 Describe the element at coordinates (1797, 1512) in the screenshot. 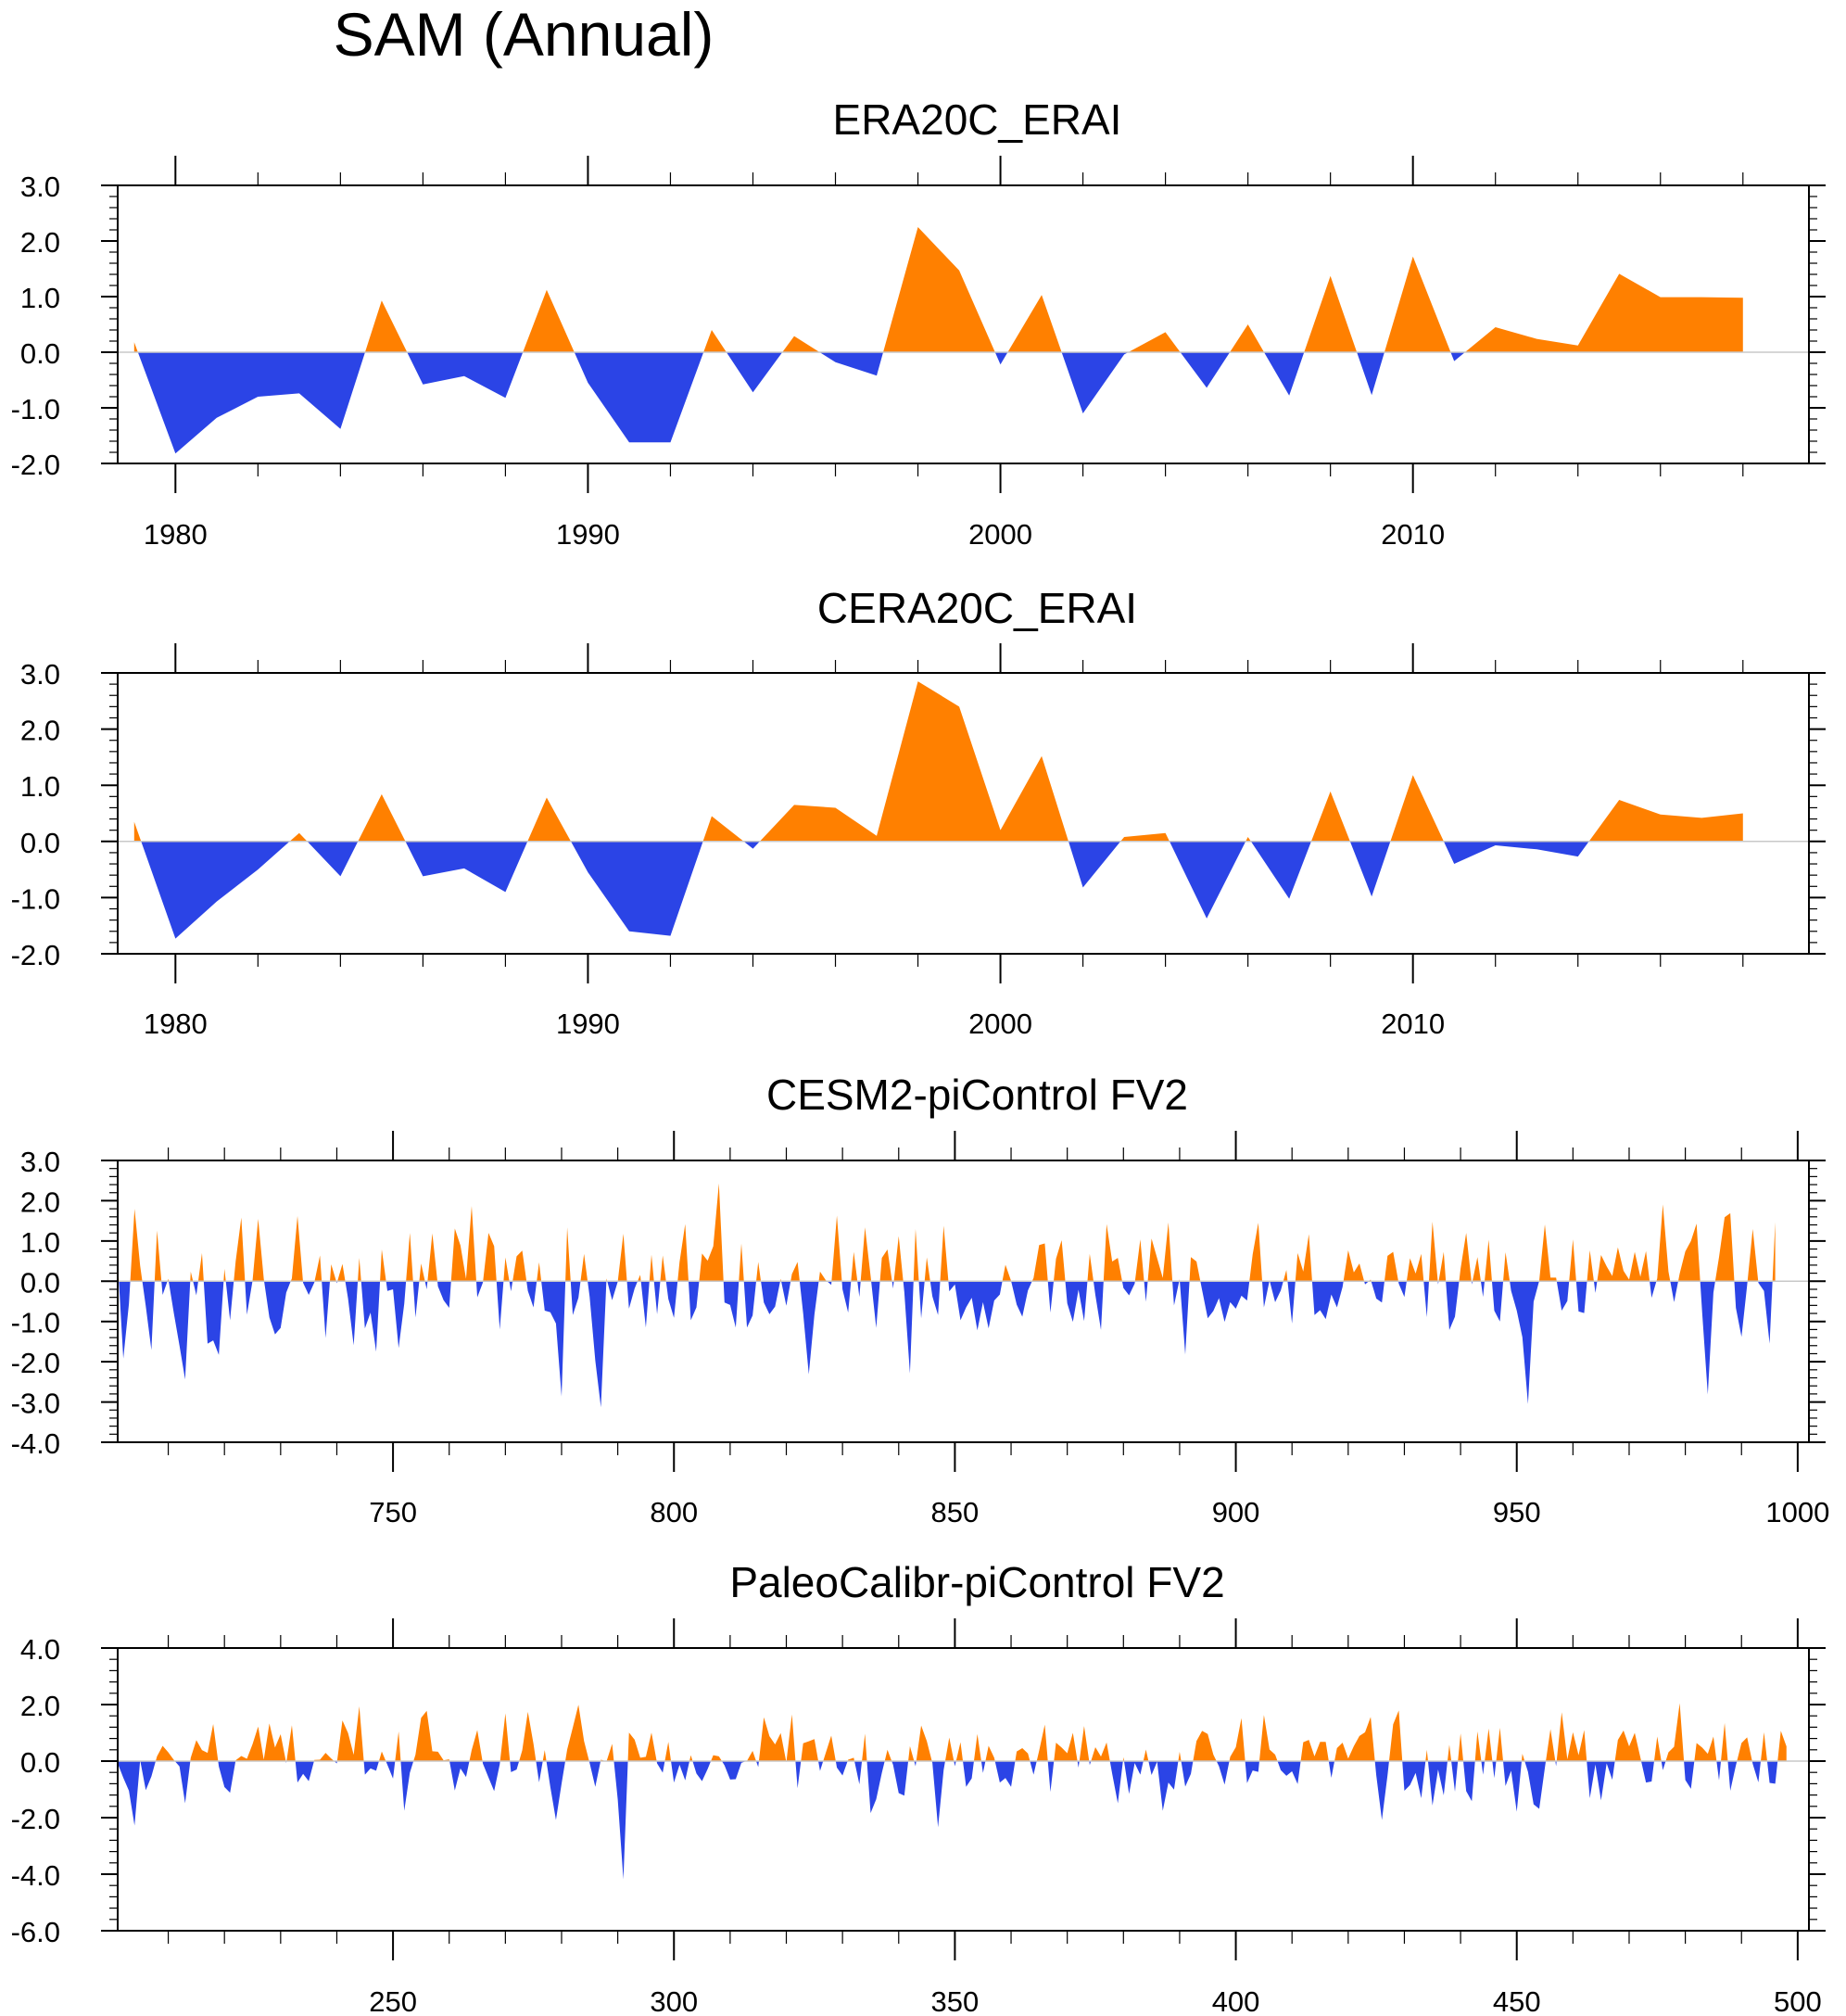

I see `x-tick-label: 1000` at that location.